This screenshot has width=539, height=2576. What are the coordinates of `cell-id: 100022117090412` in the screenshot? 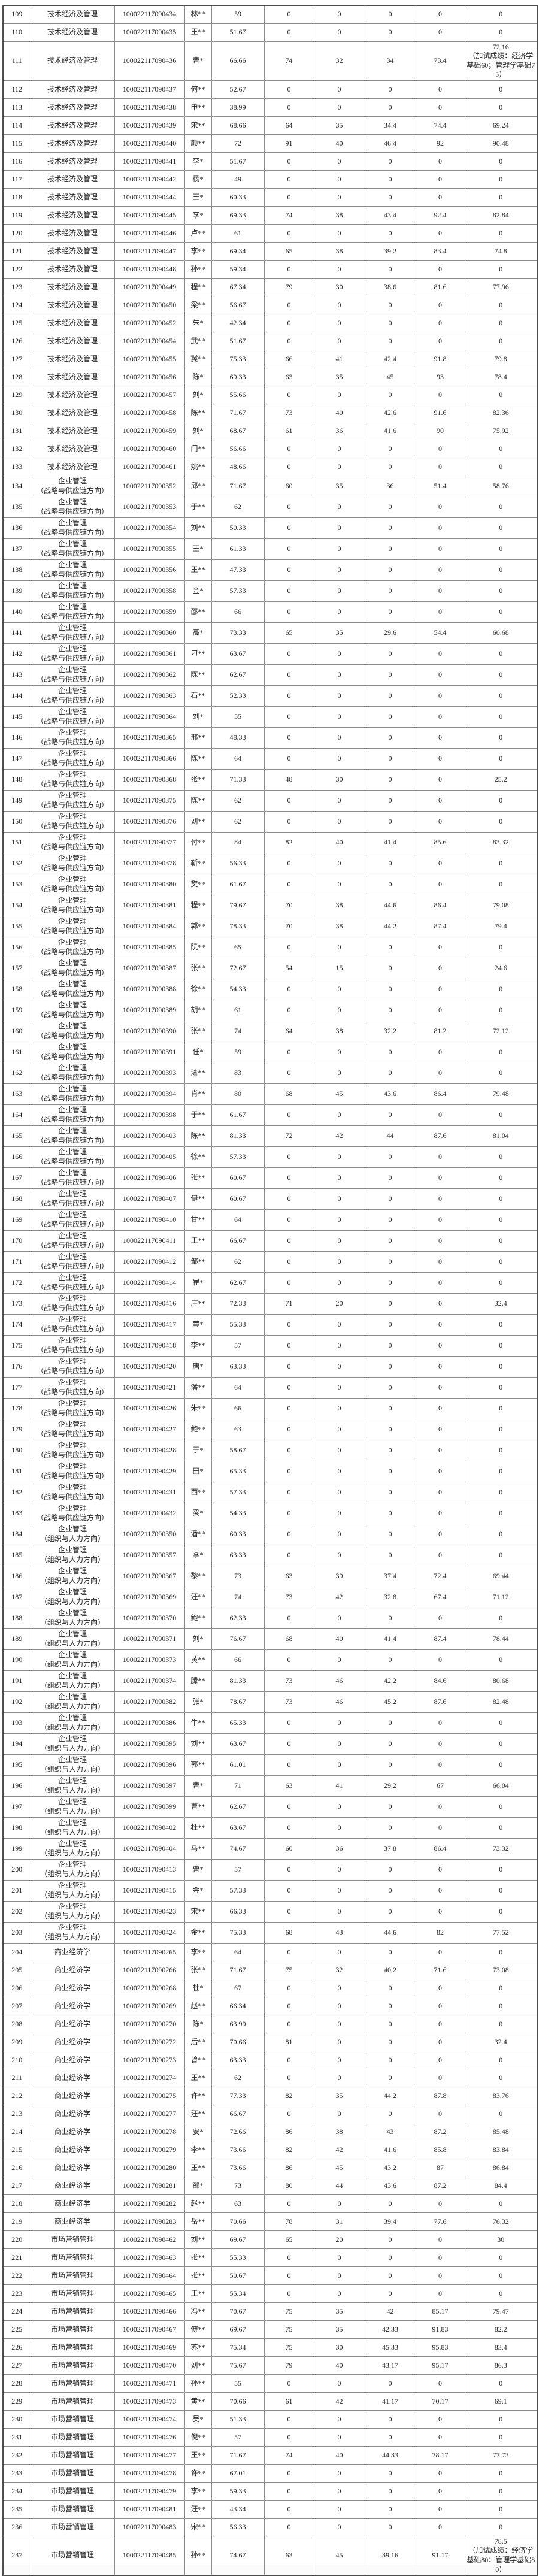 It's located at (149, 1262).